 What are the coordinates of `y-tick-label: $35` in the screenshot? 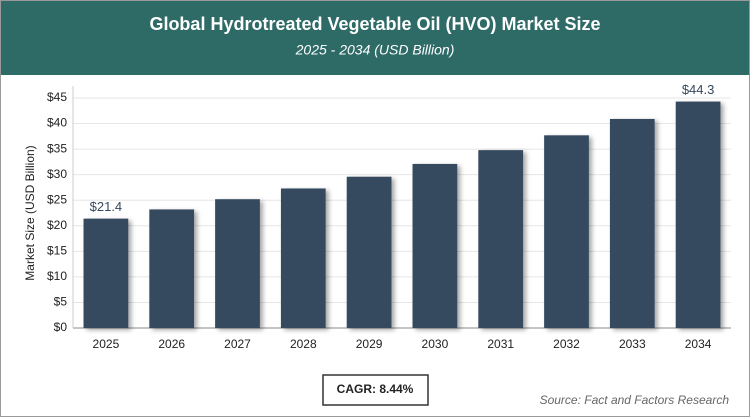 It's located at (57, 148).